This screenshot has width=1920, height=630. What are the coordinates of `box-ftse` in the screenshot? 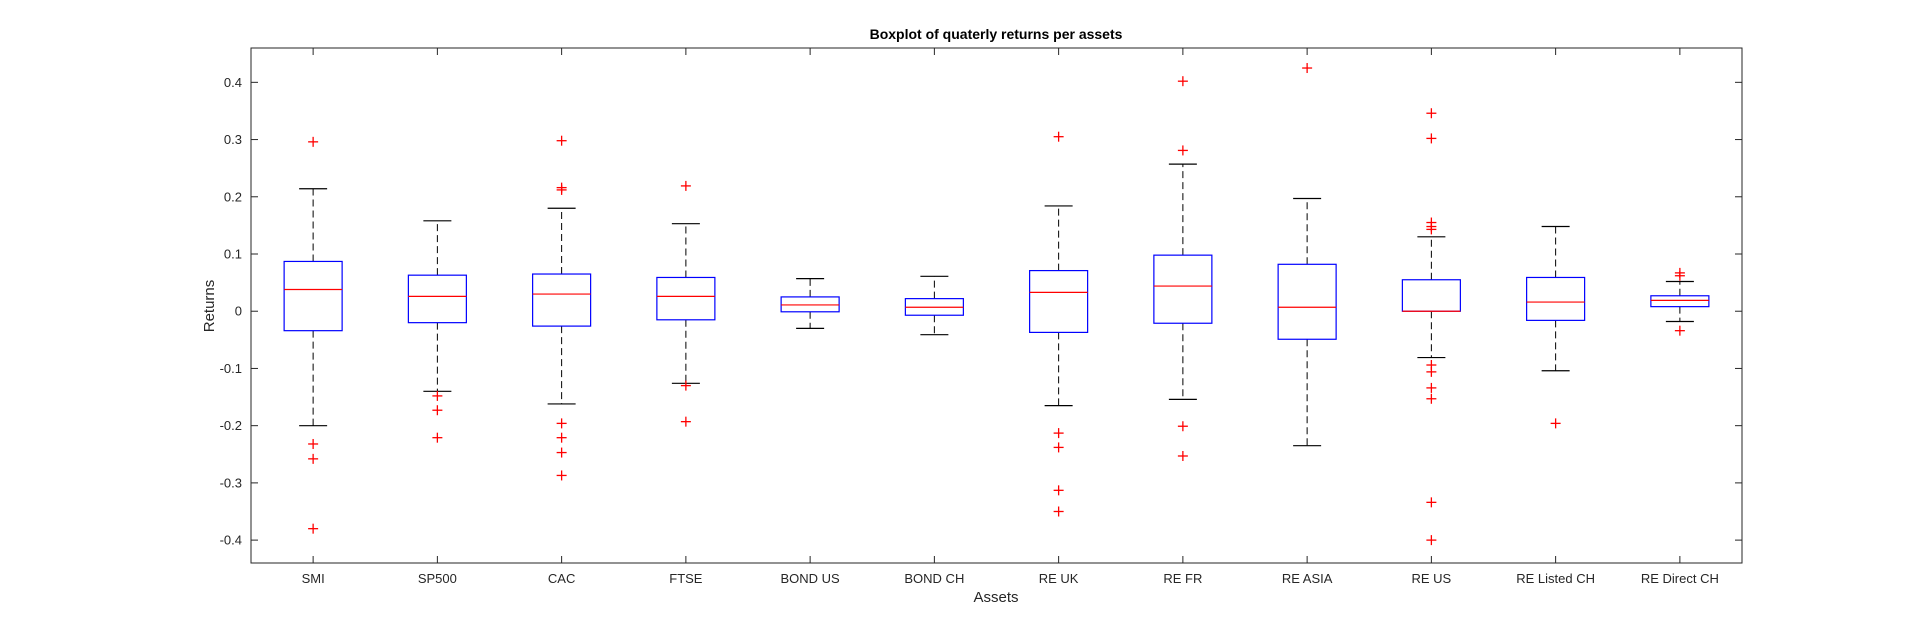 It's located at (686, 303).